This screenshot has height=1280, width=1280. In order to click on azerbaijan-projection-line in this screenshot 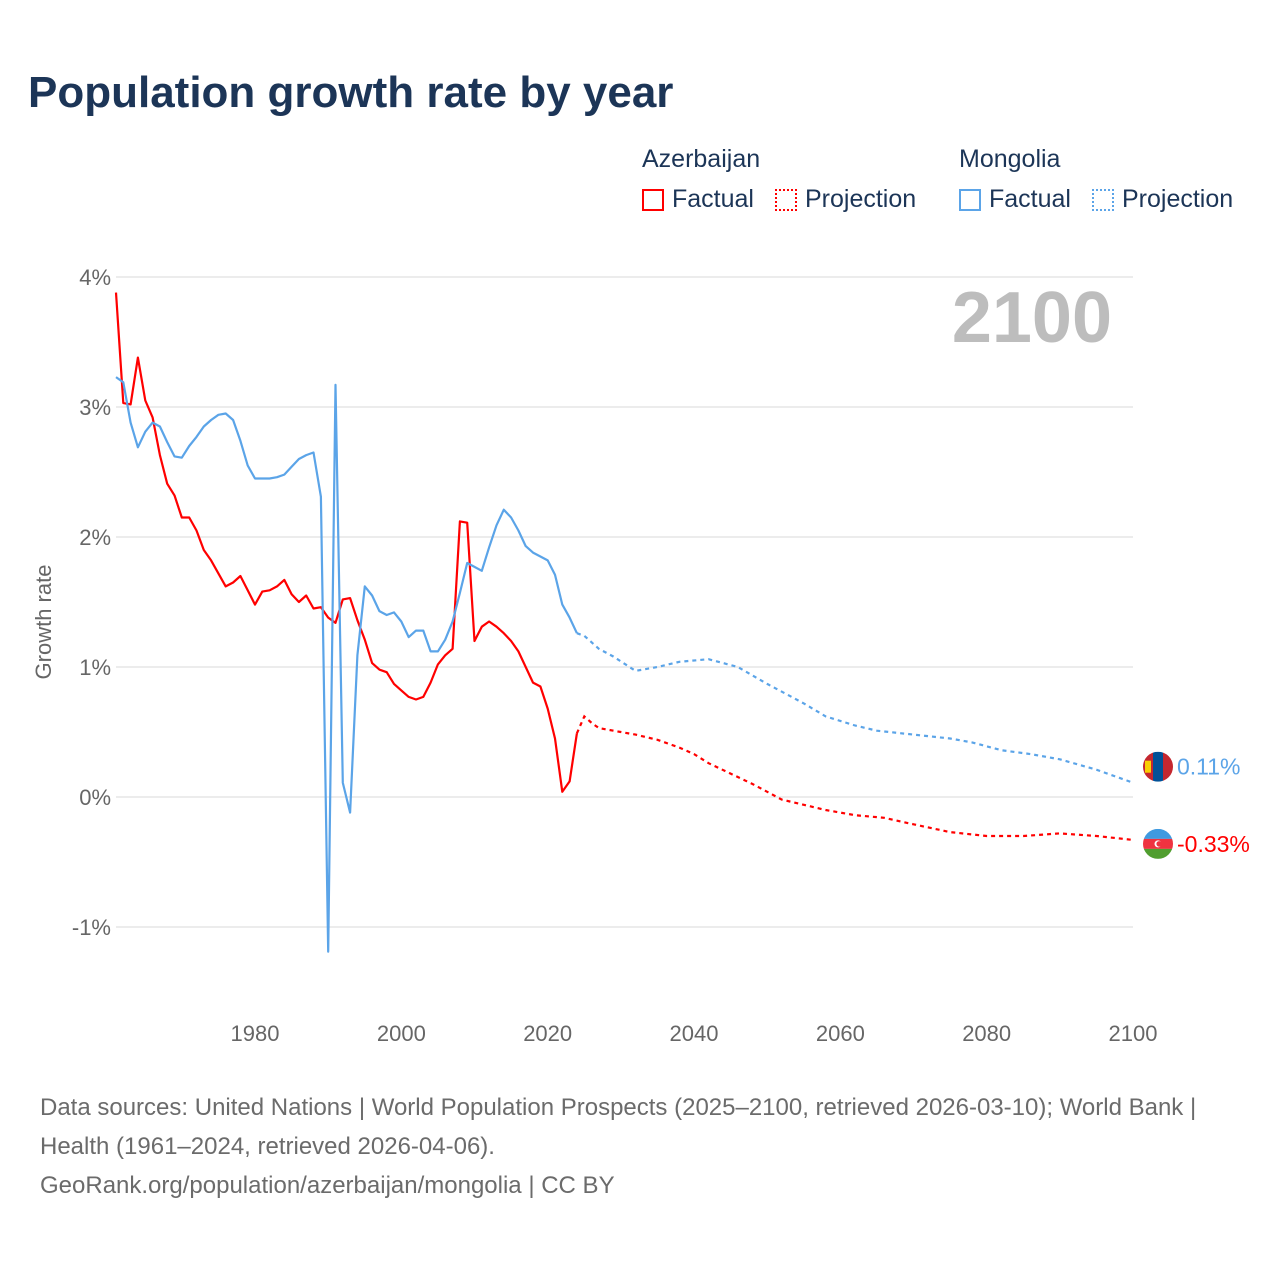, I will do `click(854, 777)`.